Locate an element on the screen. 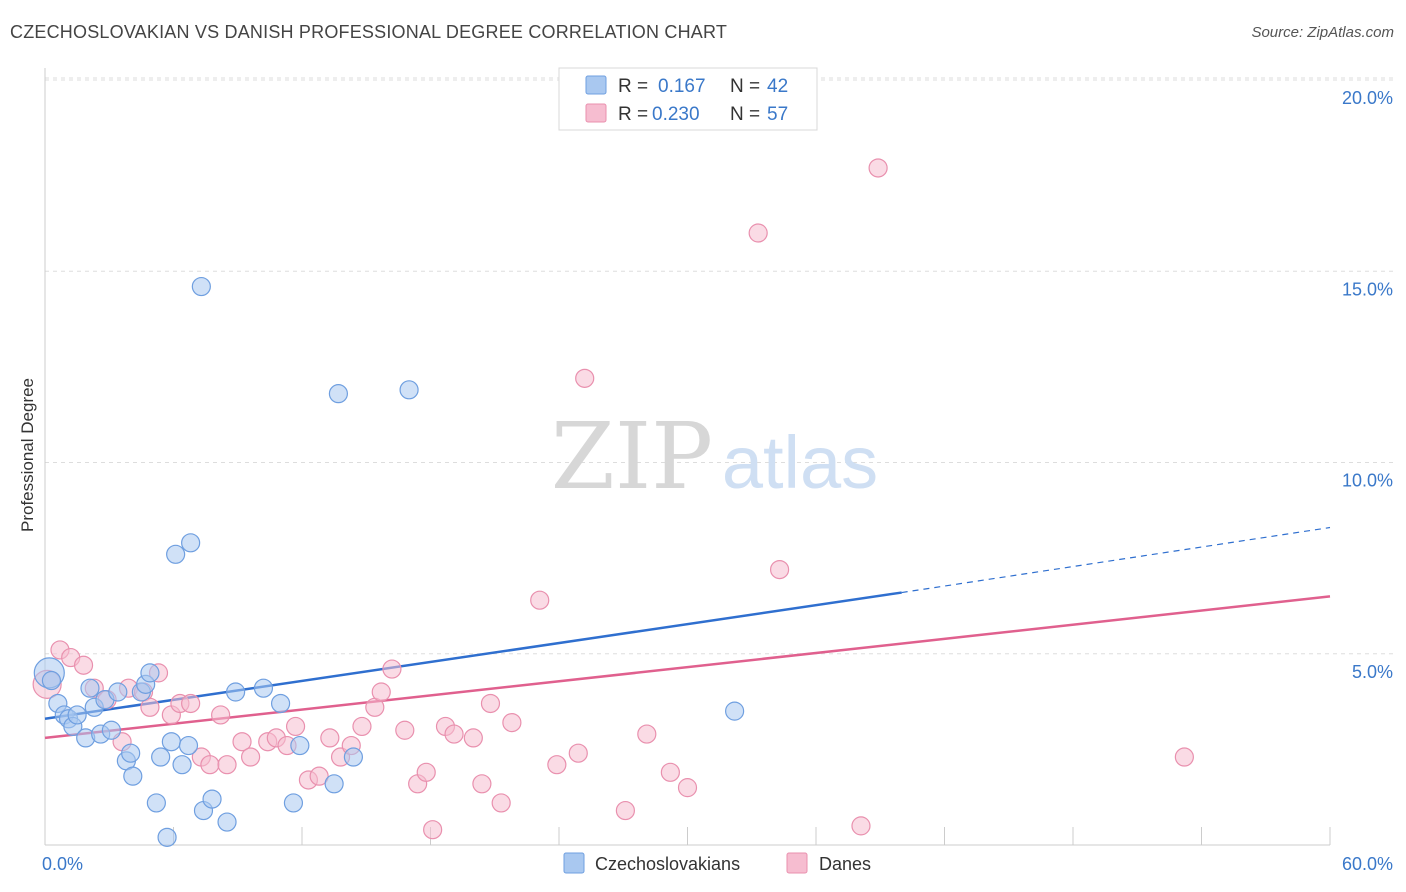 The height and width of the screenshot is (892, 1406). y-tick-label-1: 10.0% is located at coordinates (1367, 481).